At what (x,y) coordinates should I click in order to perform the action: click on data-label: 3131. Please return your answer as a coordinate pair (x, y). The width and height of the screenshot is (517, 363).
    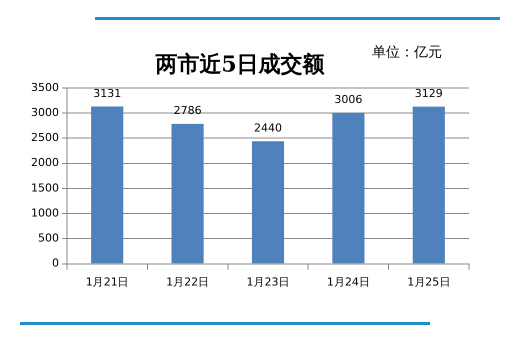
    Looking at the image, I should click on (107, 93).